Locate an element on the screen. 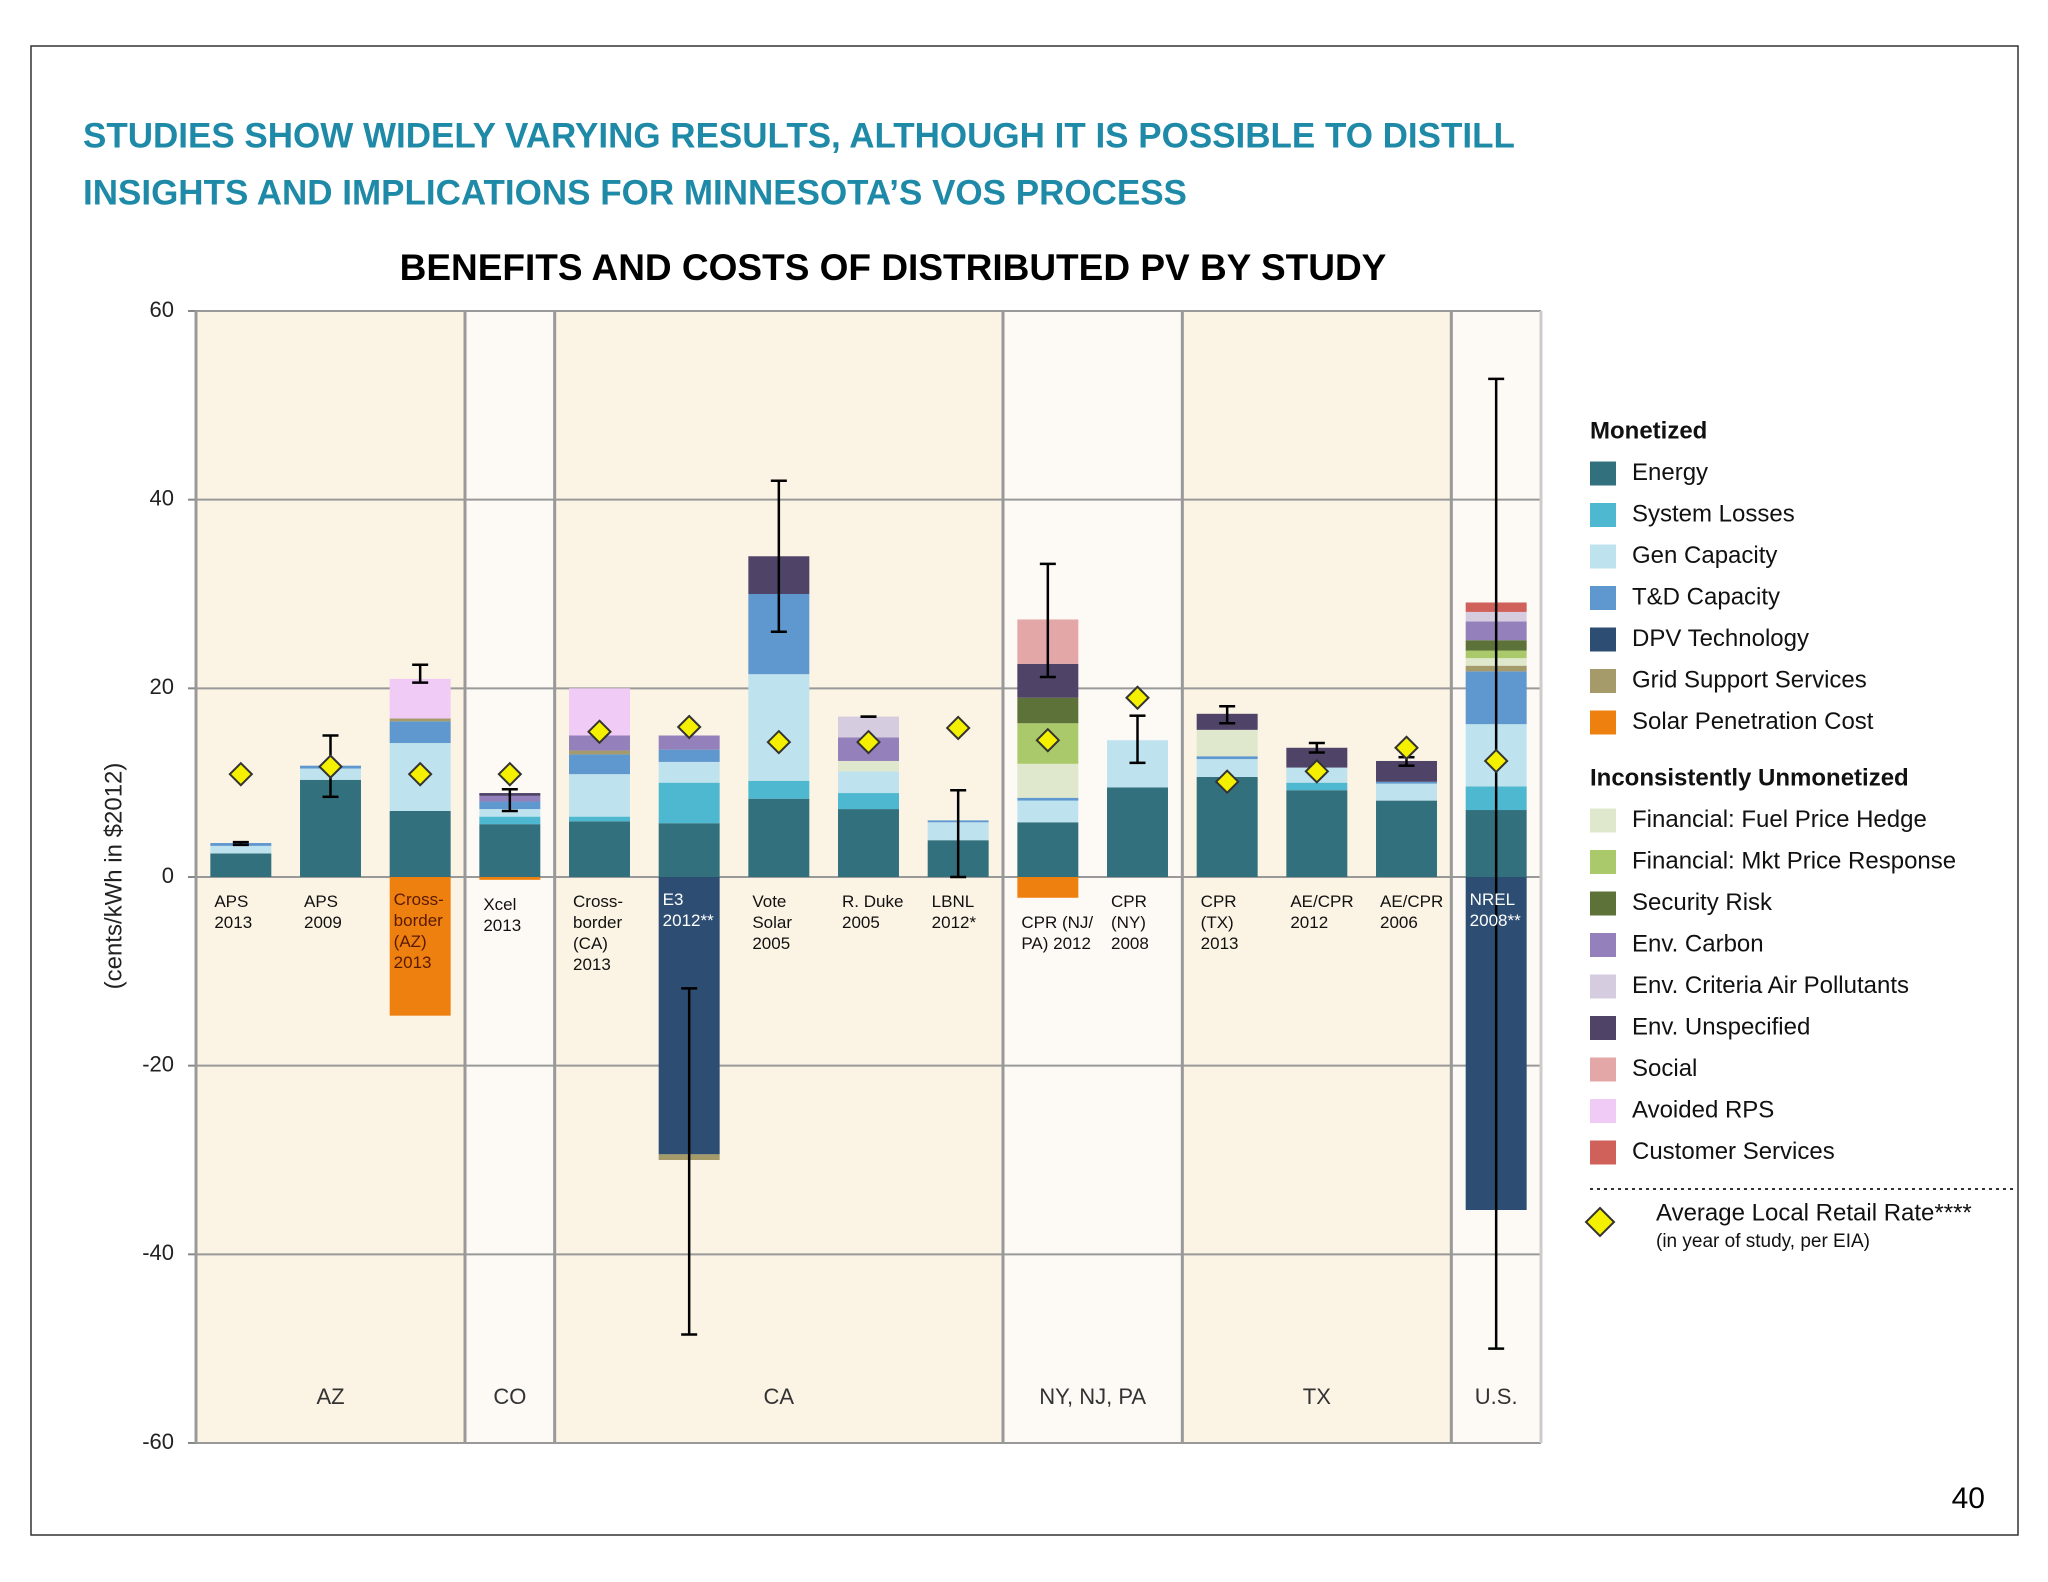 This screenshot has width=2048, height=1582. legend-label: Social is located at coordinates (1664, 1068).